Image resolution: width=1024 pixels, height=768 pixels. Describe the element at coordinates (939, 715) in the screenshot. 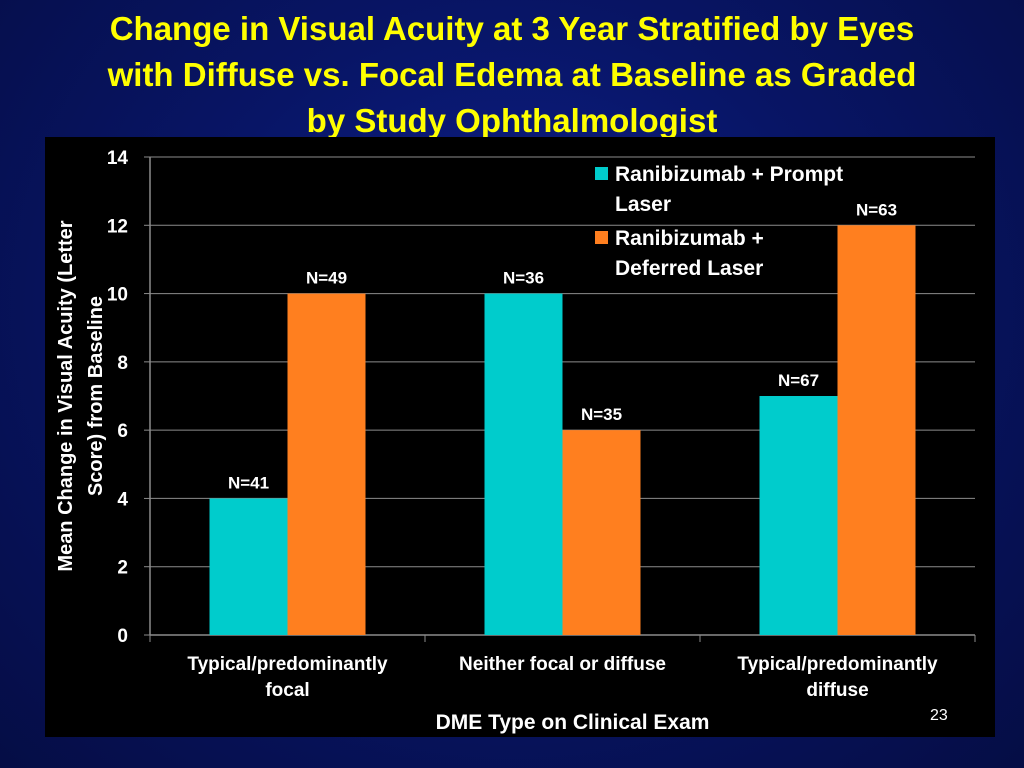

I see `slide-number: 23` at that location.